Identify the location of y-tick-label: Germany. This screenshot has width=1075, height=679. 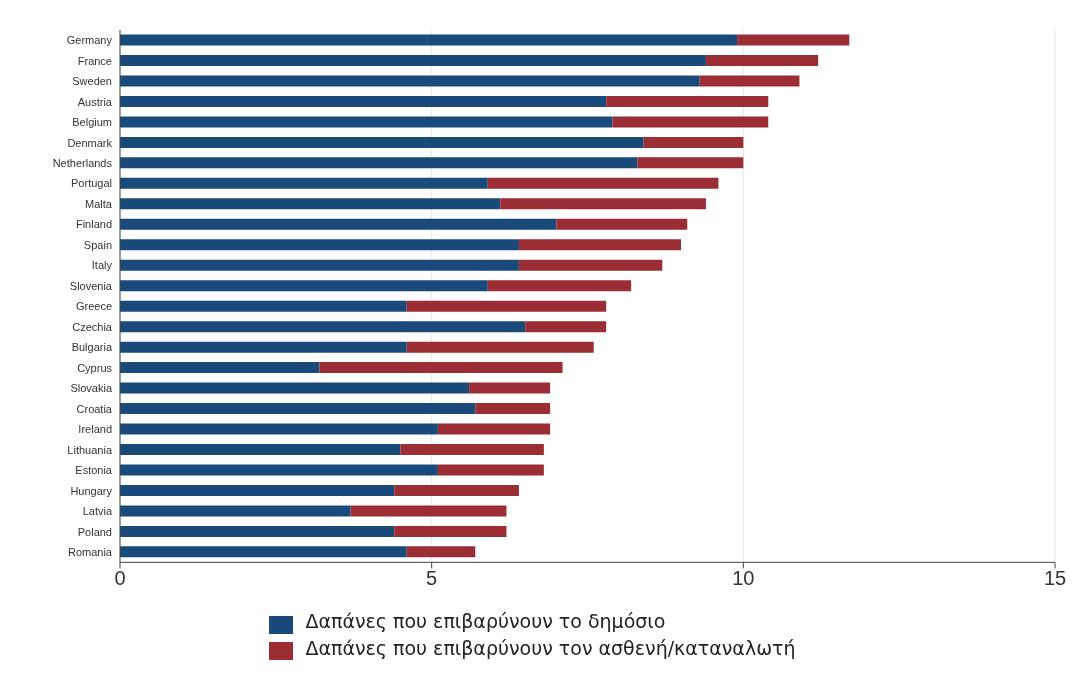
(89, 40).